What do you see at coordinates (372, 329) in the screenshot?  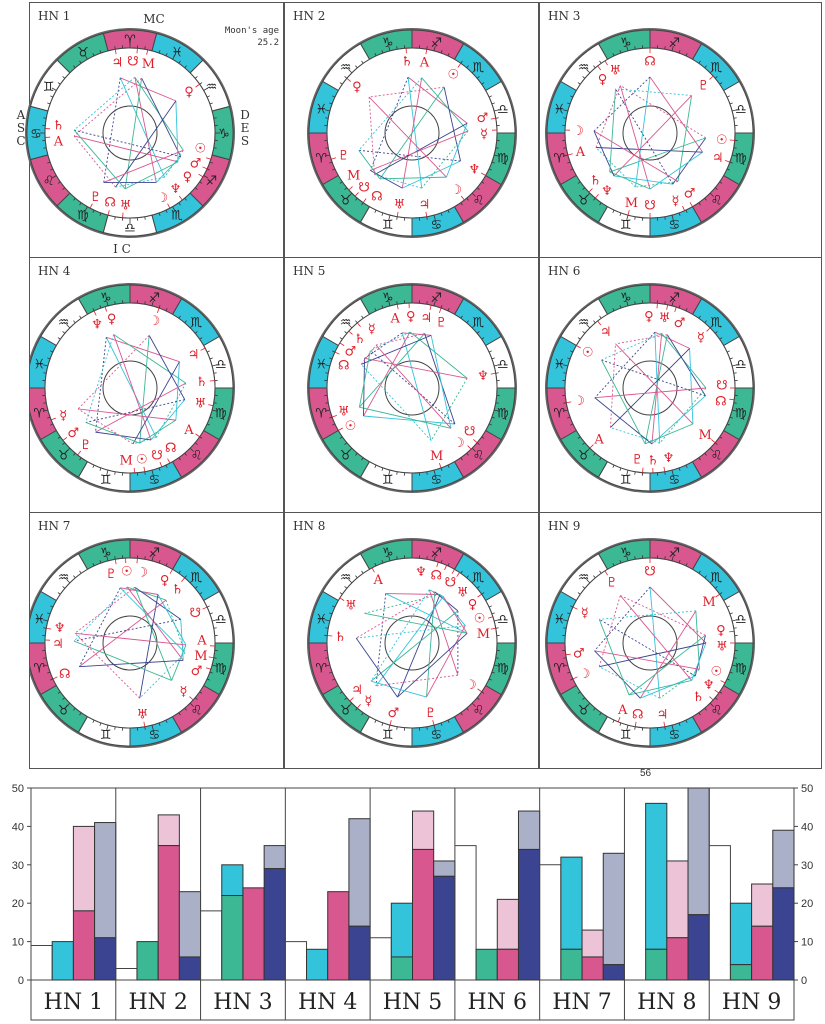 I see `planet-glyph: ☿` at bounding box center [372, 329].